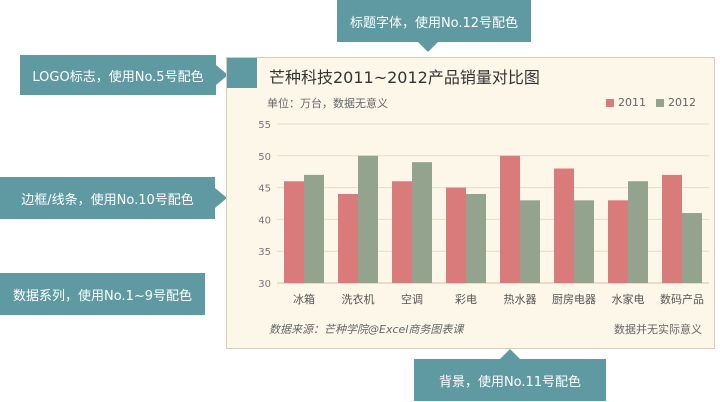 The width and height of the screenshot is (720, 402). Describe the element at coordinates (221, 198) in the screenshot. I see `callout-border-pointer` at that location.